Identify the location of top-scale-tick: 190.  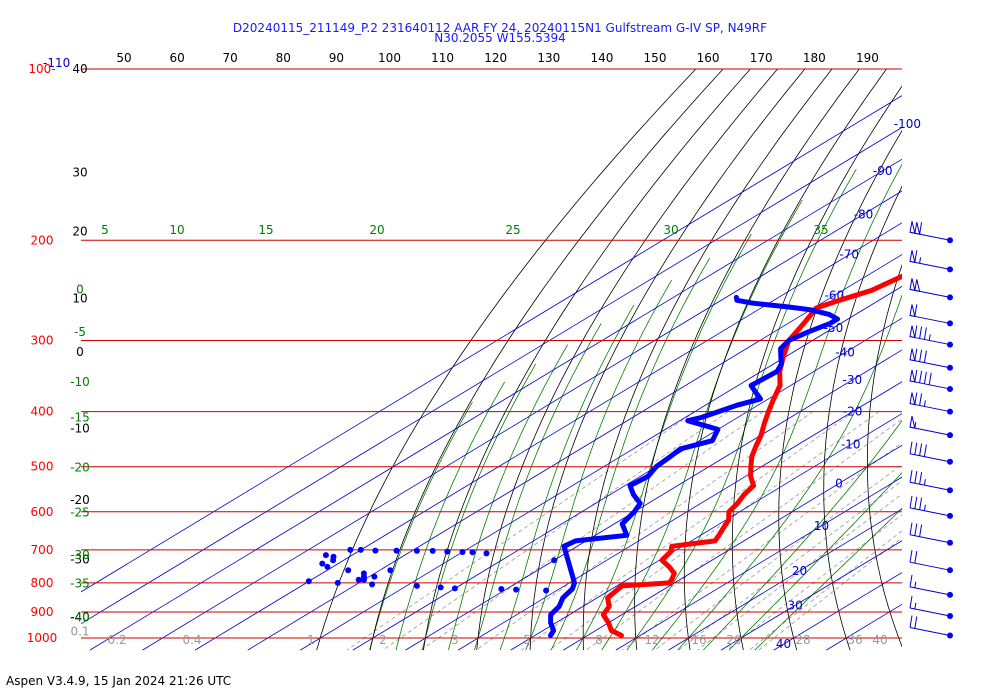
(867, 58).